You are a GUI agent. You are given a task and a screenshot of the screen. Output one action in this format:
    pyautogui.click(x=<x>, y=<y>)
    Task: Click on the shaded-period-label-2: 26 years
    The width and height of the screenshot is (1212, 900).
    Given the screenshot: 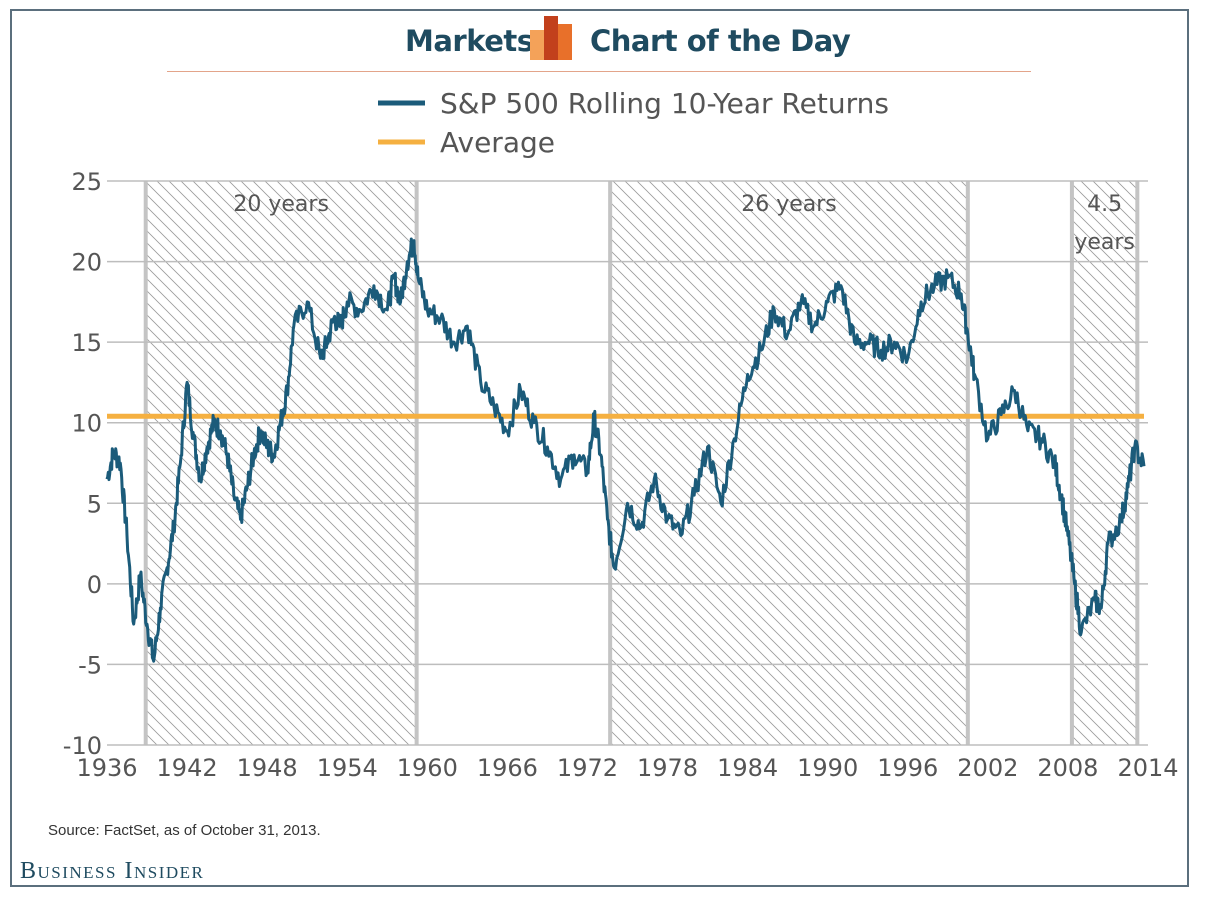 What is the action you would take?
    pyautogui.click(x=789, y=204)
    